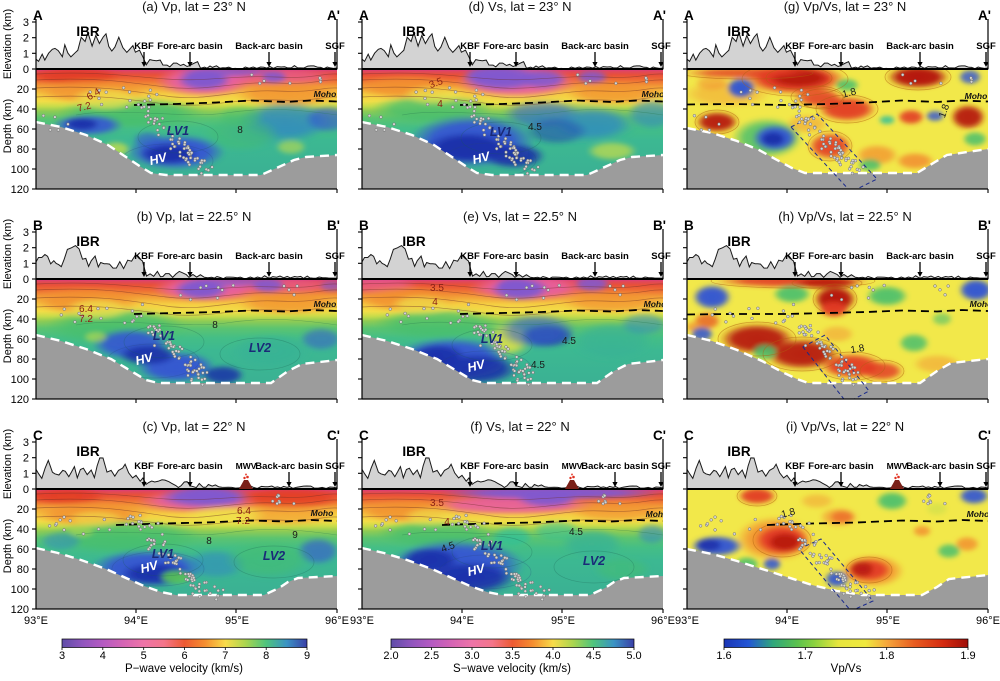 The width and height of the screenshot is (1000, 681). Describe the element at coordinates (23, 570) in the screenshot. I see `svg-text: 80` at that location.